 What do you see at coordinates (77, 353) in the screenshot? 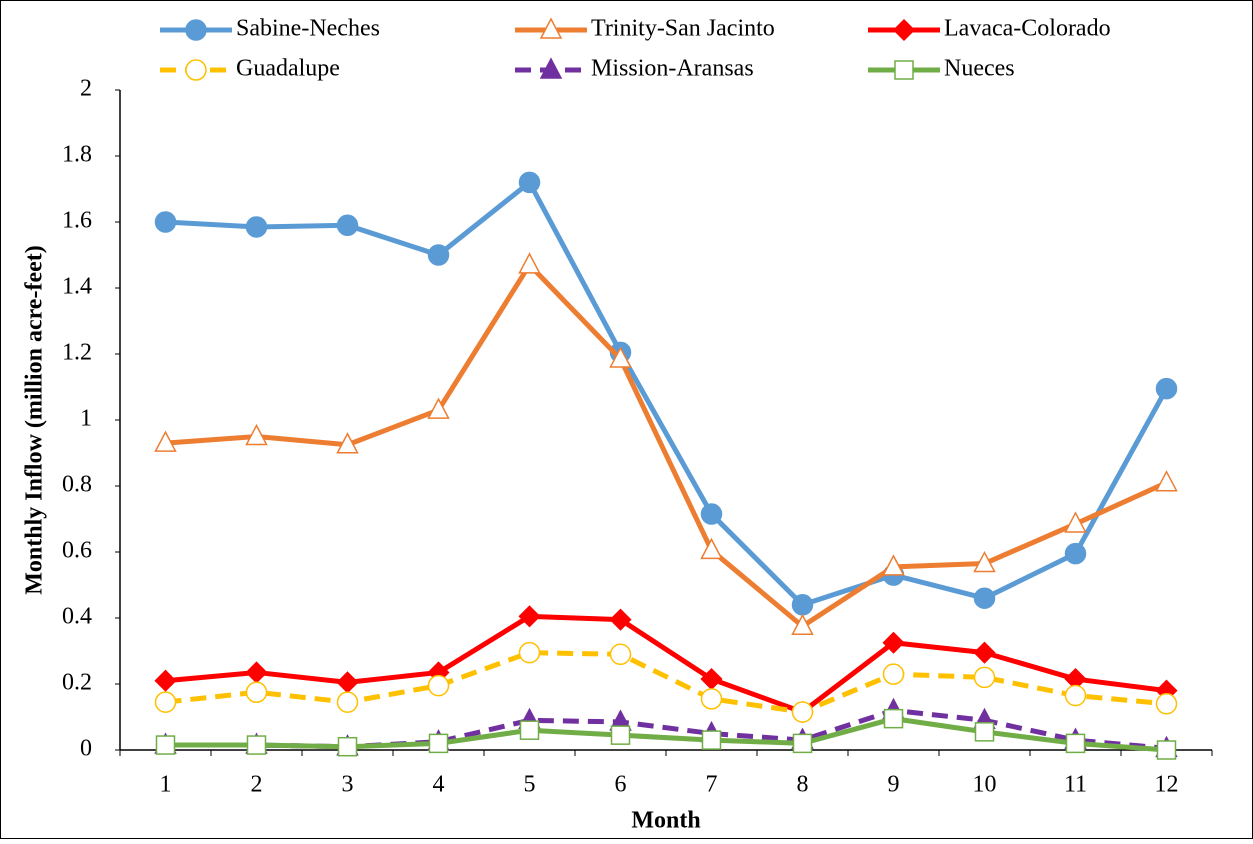
I see `y-tick-label: 1.2` at bounding box center [77, 353].